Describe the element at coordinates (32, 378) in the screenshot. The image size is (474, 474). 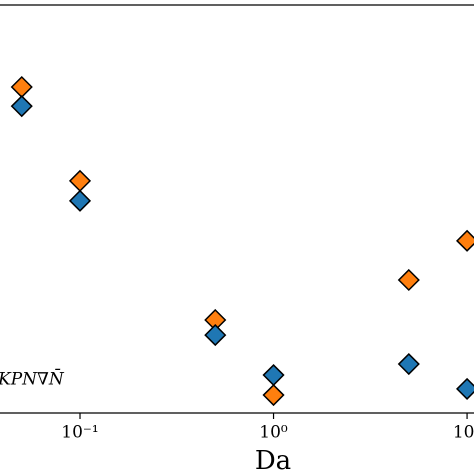
I see `legend-label: KPN∇N̄` at that location.